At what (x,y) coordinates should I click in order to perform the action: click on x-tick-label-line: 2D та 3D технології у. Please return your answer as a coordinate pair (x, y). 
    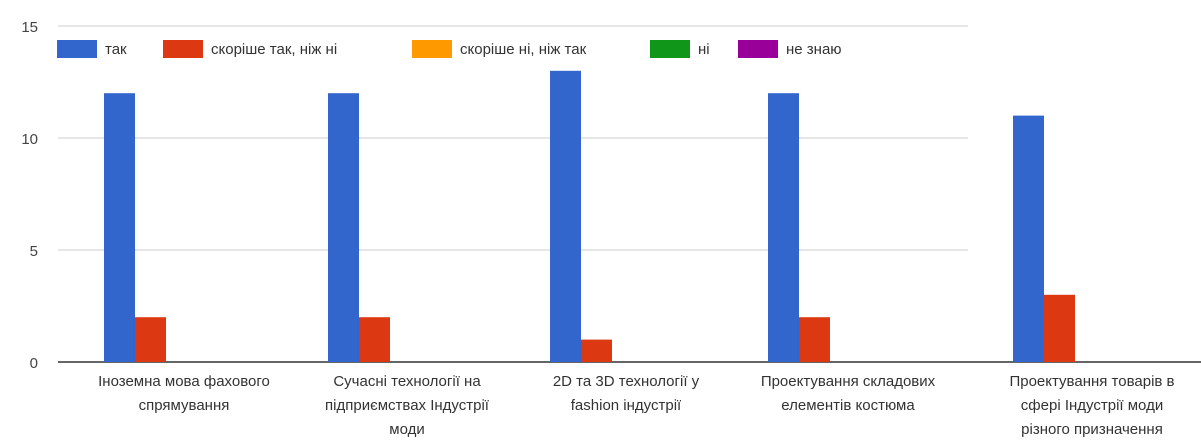
    Looking at the image, I should click on (626, 381).